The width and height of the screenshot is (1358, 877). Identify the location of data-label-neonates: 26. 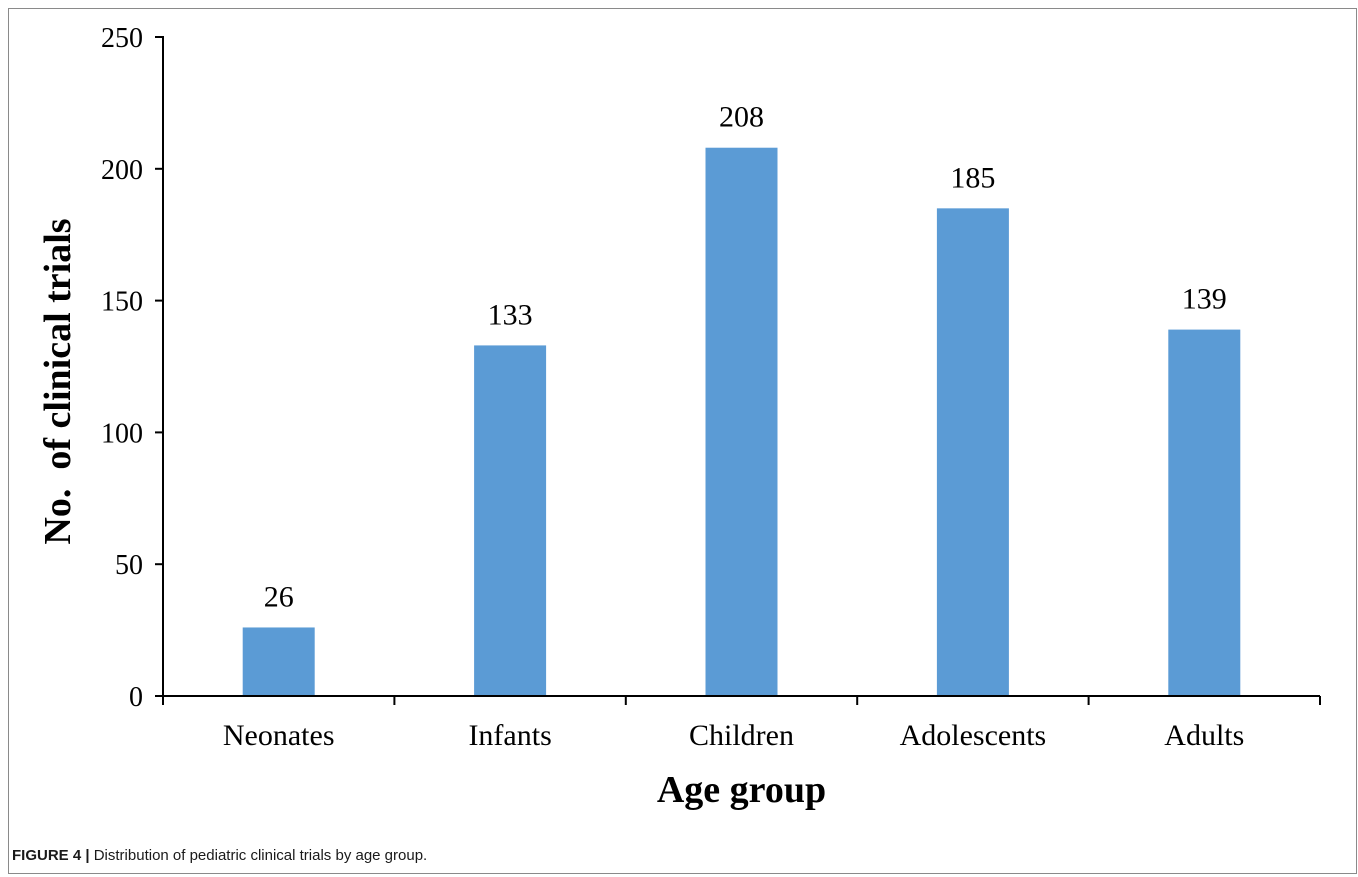
(279, 596).